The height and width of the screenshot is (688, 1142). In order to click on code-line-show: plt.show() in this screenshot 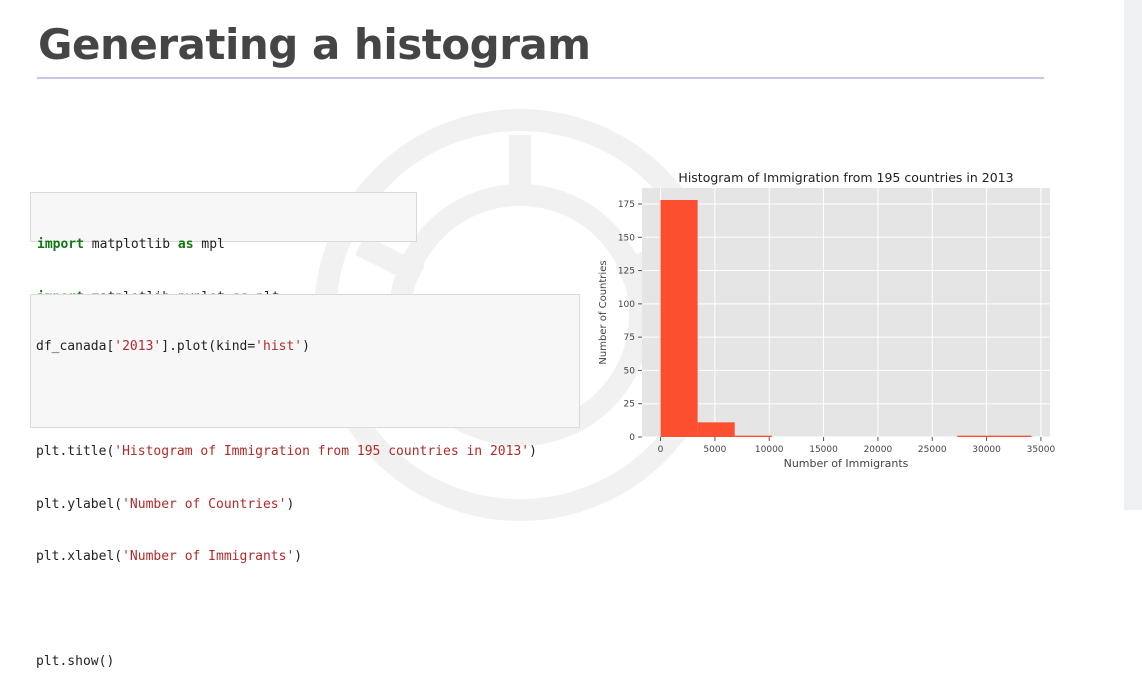, I will do `click(75, 661)`.